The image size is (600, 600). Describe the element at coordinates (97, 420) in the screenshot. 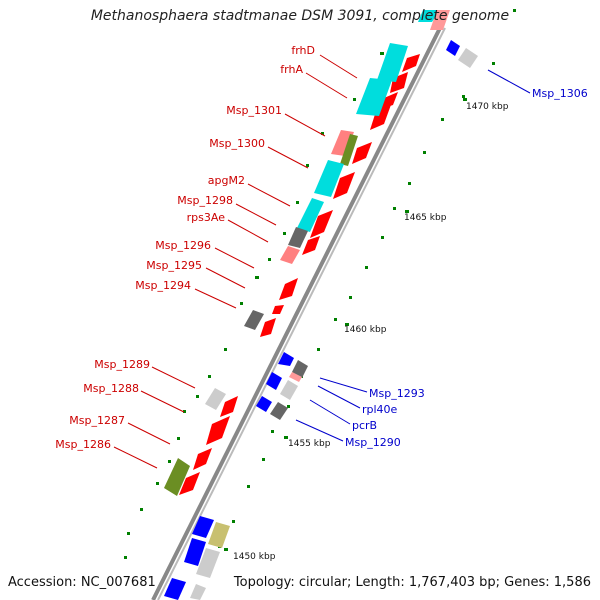

I see `gene-label: Msp_1287` at that location.